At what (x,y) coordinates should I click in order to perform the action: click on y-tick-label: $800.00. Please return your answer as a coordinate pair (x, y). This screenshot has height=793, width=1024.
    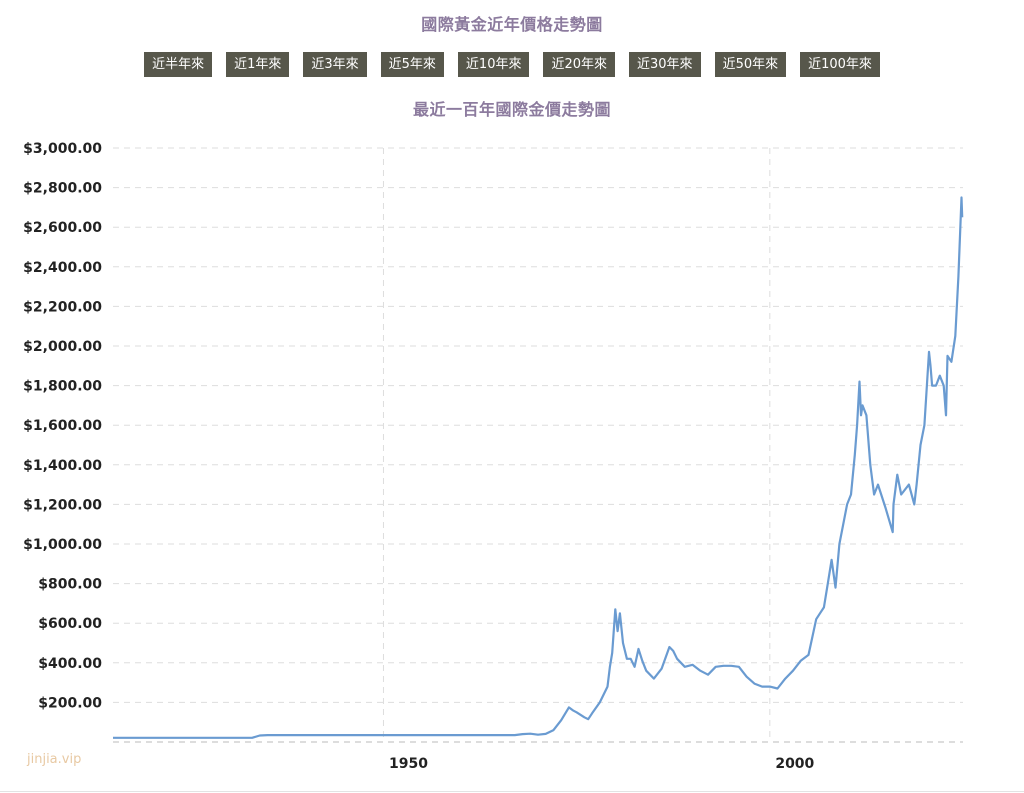
    Looking at the image, I should click on (70, 585).